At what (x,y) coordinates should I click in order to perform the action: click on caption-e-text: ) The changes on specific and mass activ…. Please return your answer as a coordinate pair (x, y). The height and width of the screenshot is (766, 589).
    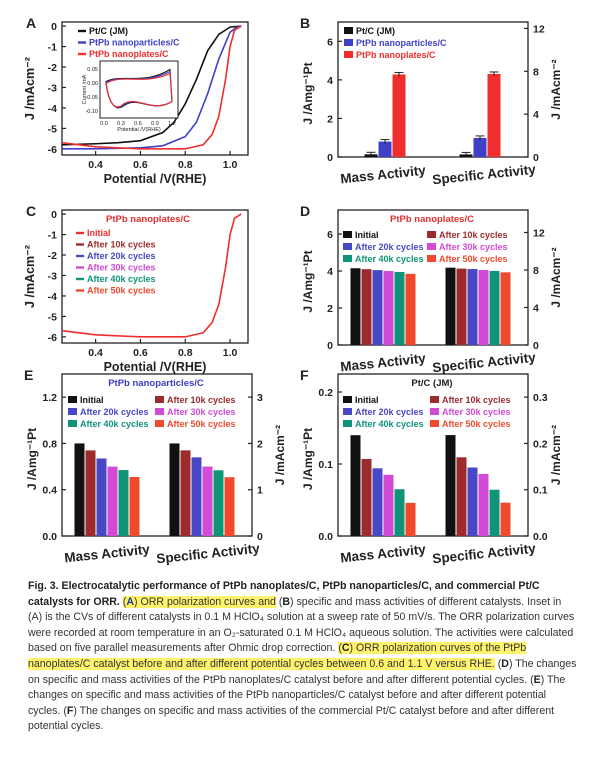
    Looking at the image, I should click on (297, 695).